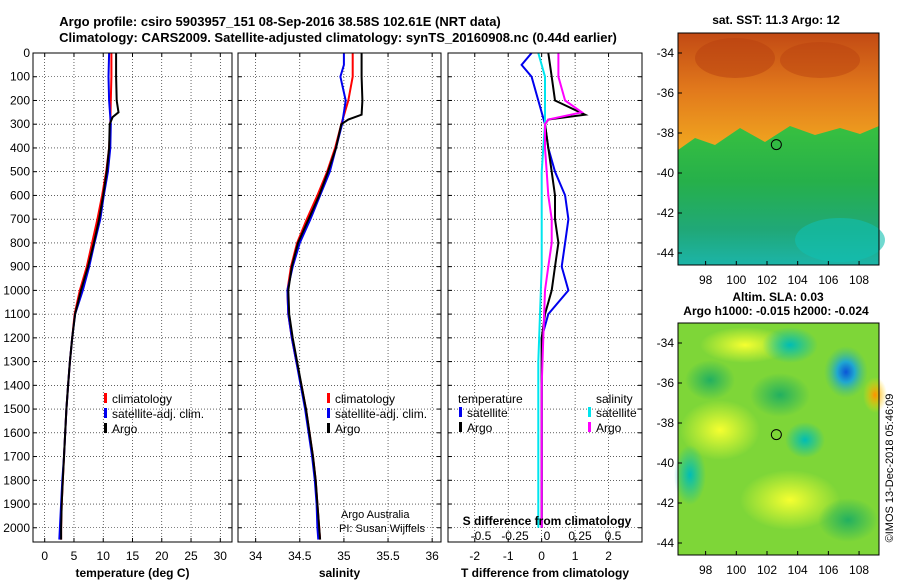  Describe the element at coordinates (320, 296) in the screenshot. I see `series-line-climatology` at that location.